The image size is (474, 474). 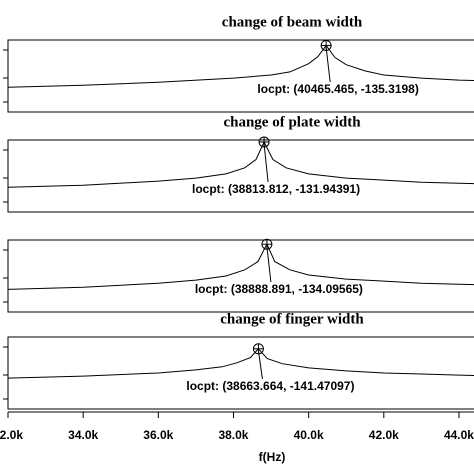 I want to click on x-tick-label: 38.0k, so click(x=233, y=435).